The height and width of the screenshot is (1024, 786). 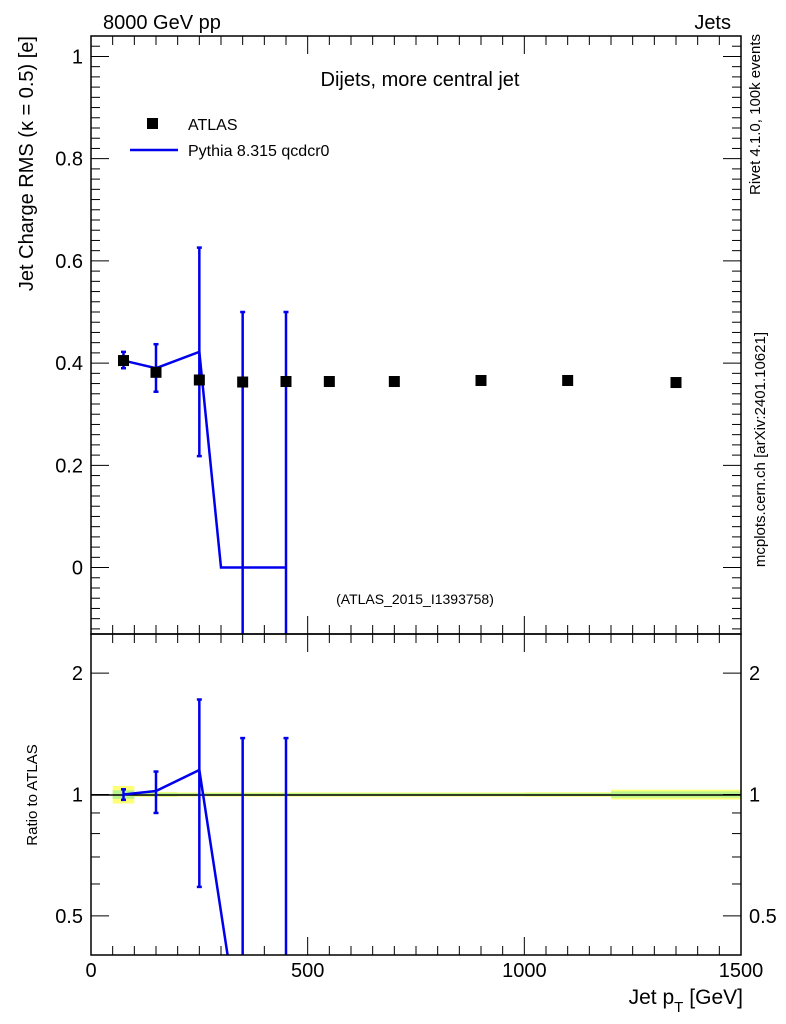 I want to click on rivet-version-label: Rivet 4.1.0, 100k events, so click(x=755, y=114).